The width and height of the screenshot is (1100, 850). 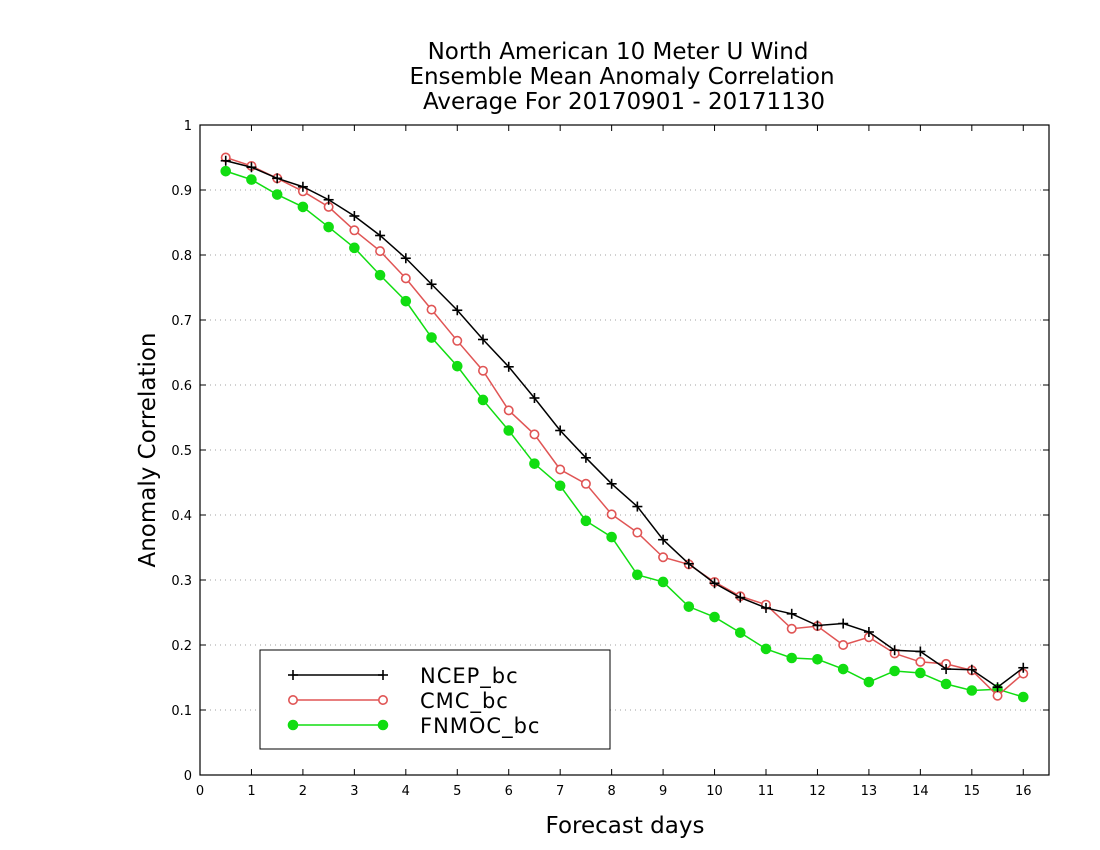 I want to click on y-tick-label: 0.9, so click(x=181, y=191).